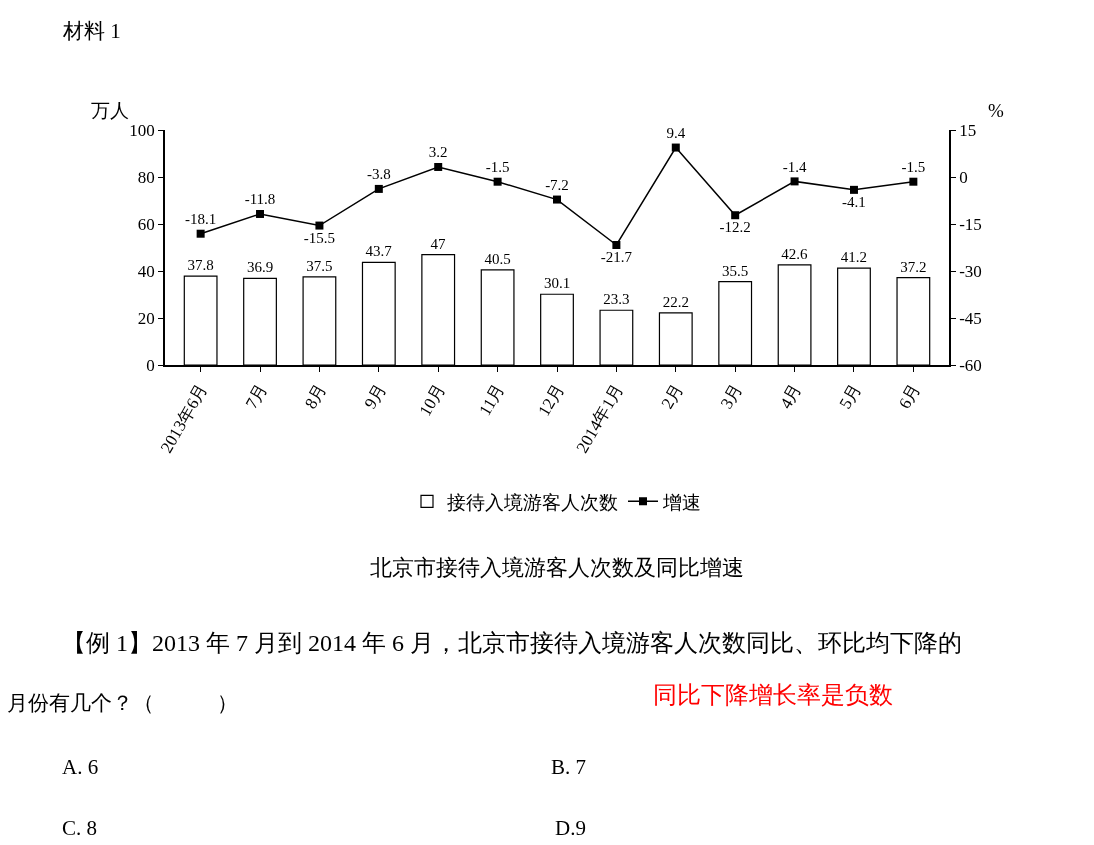 The image size is (1094, 845). What do you see at coordinates (200, 265) in the screenshot?
I see `data-label: 37.8` at bounding box center [200, 265].